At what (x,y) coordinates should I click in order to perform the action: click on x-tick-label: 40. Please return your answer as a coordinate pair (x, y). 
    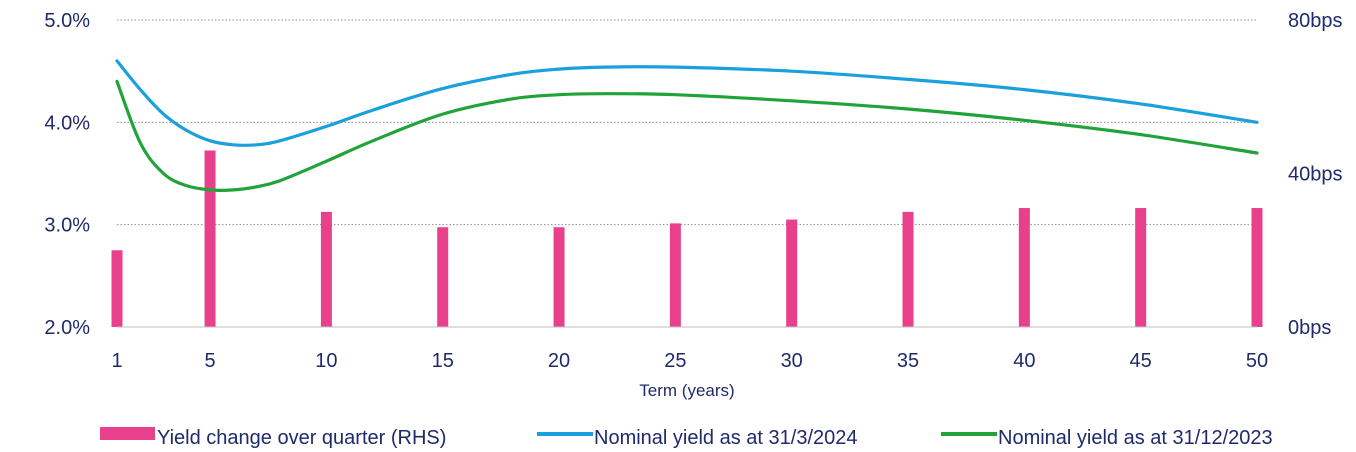
    Looking at the image, I should click on (1024, 361).